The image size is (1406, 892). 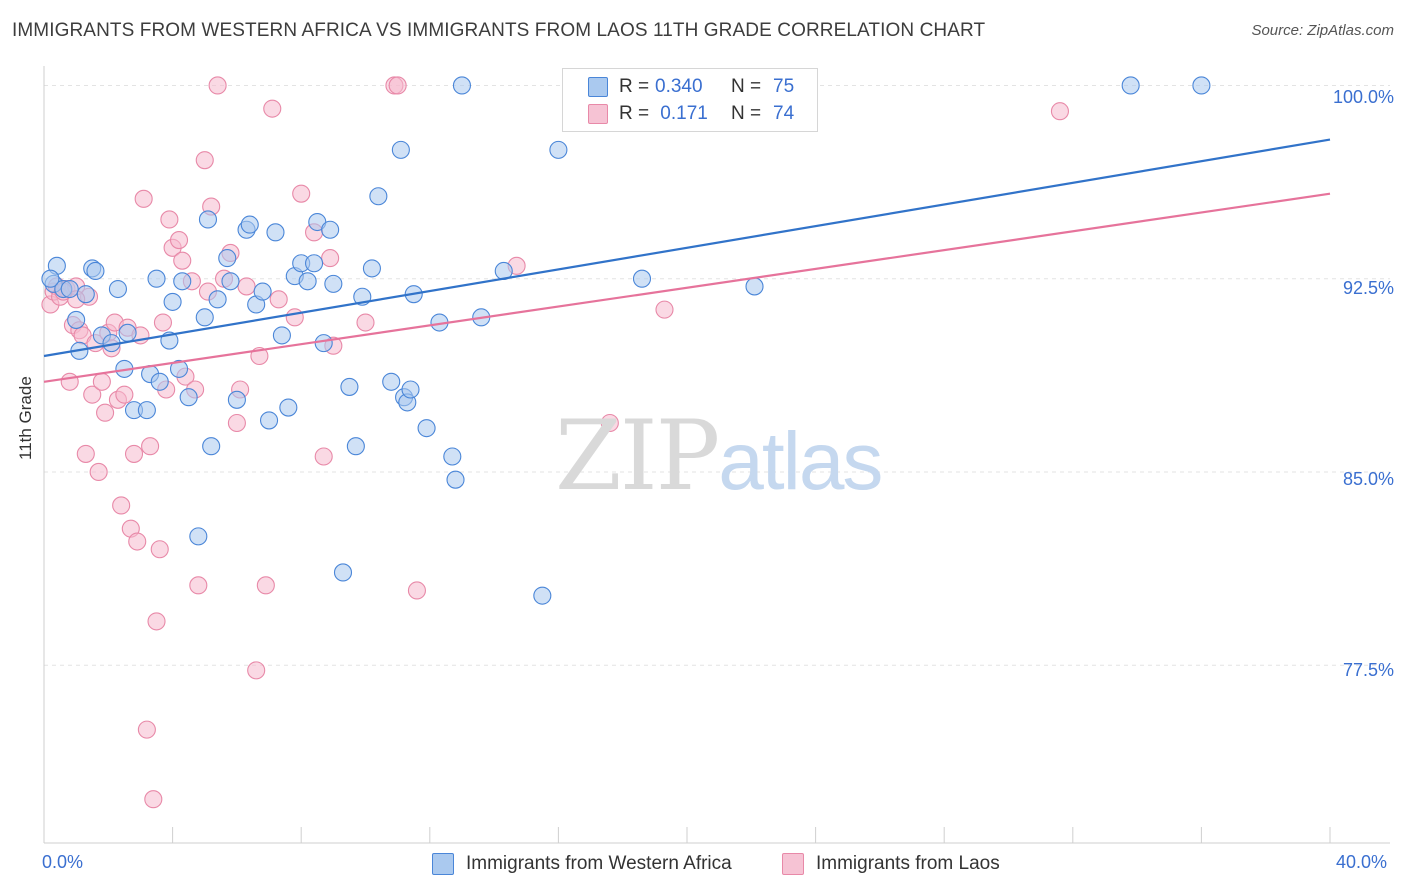 I want to click on legend-pink-swatch, so click(x=793, y=864).